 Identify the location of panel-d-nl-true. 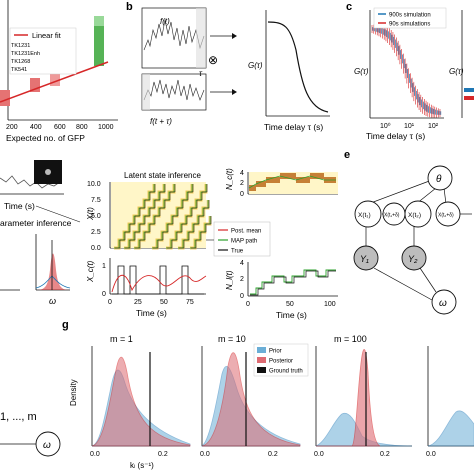
(293, 283).